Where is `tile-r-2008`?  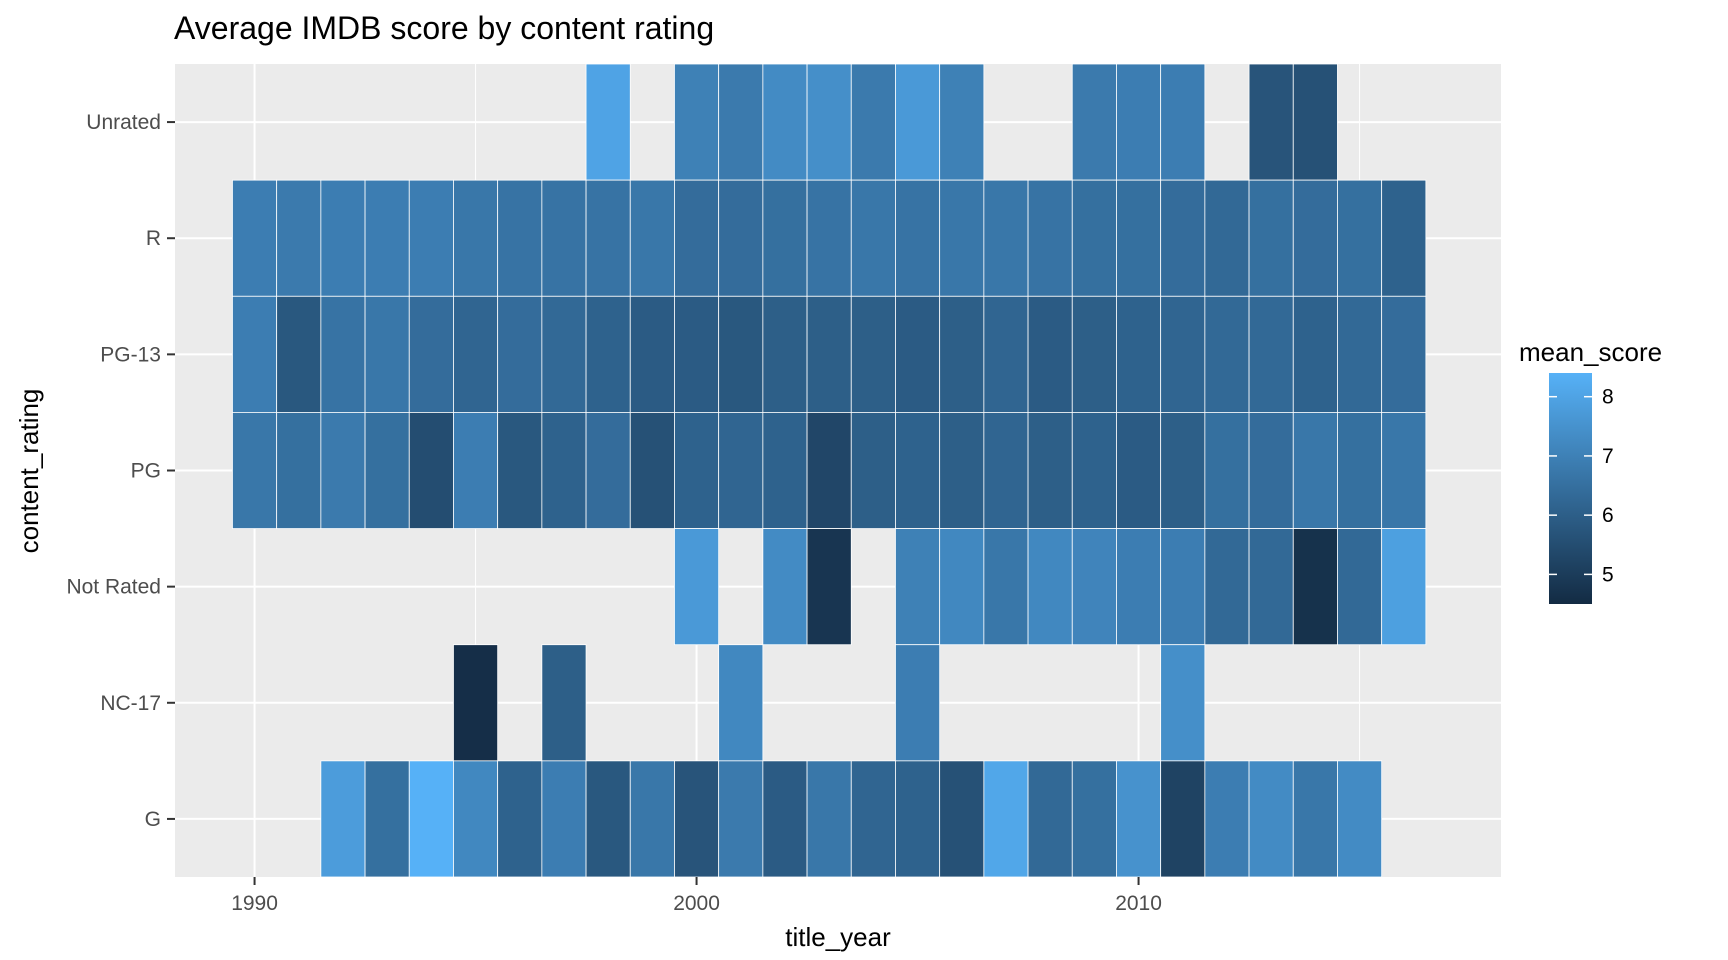 tile-r-2008 is located at coordinates (1050, 238).